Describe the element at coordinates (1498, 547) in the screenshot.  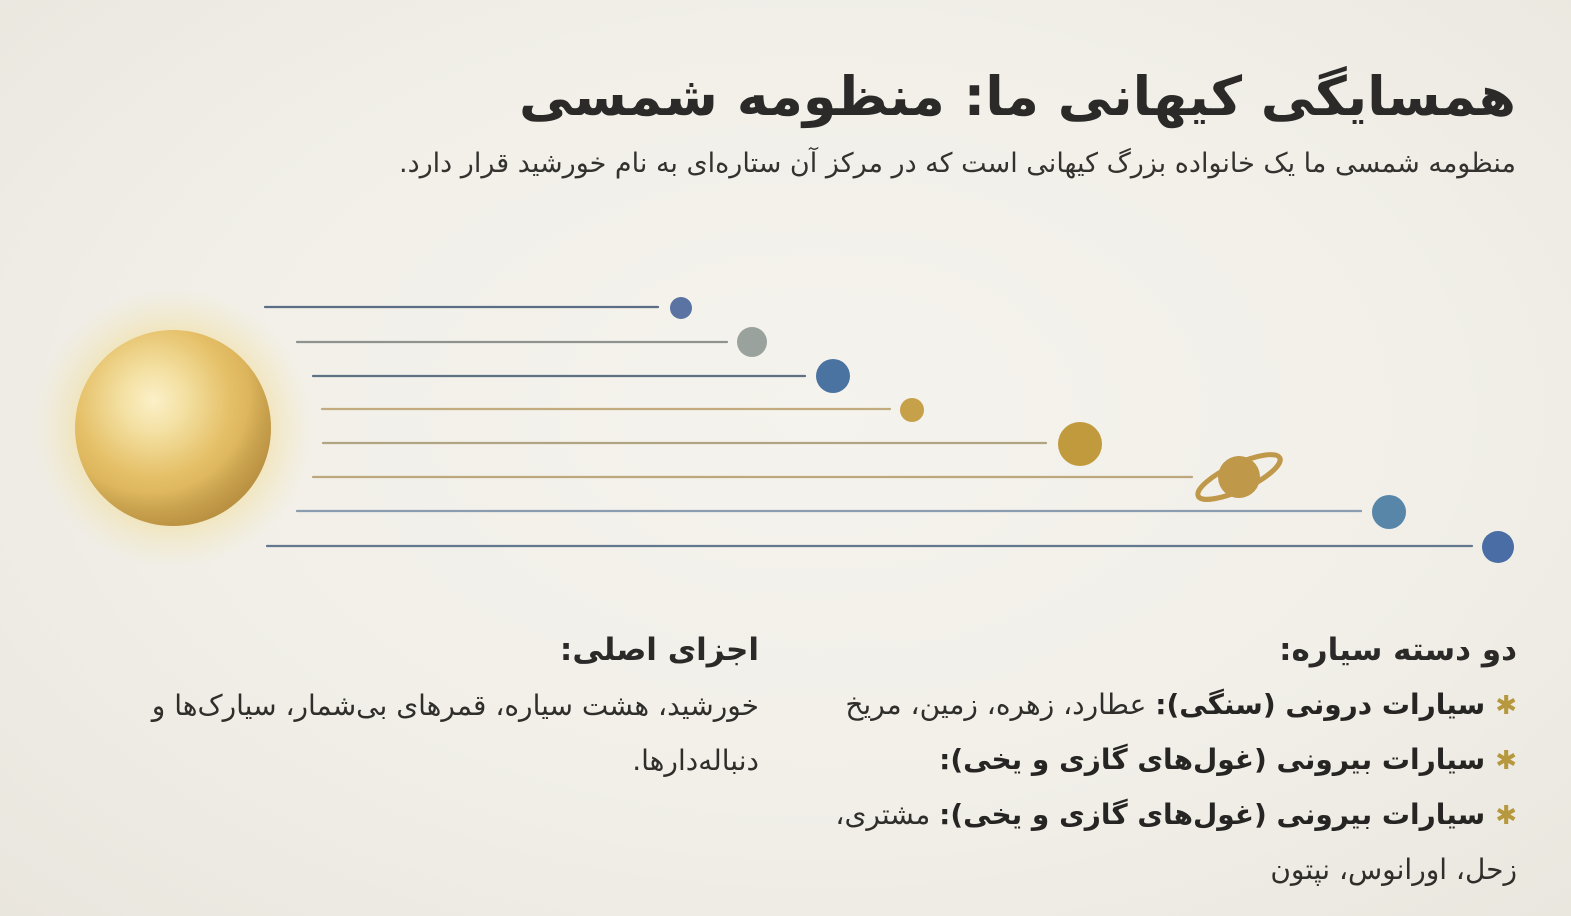
I see `planet-neptune` at that location.